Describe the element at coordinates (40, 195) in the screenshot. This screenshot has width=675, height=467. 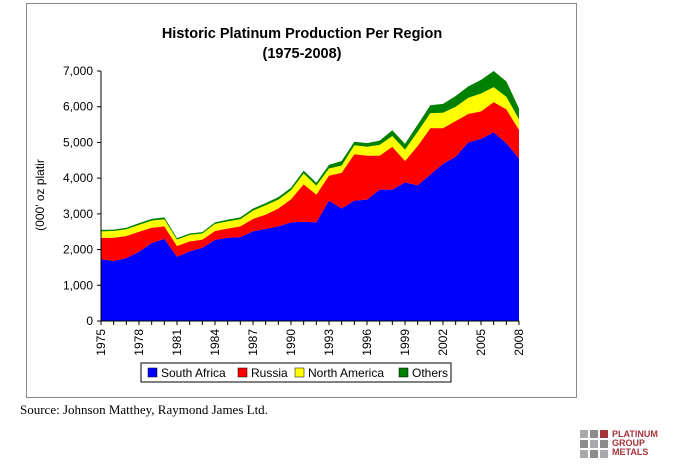
I see `y-axis-label: (000' oz platir` at that location.